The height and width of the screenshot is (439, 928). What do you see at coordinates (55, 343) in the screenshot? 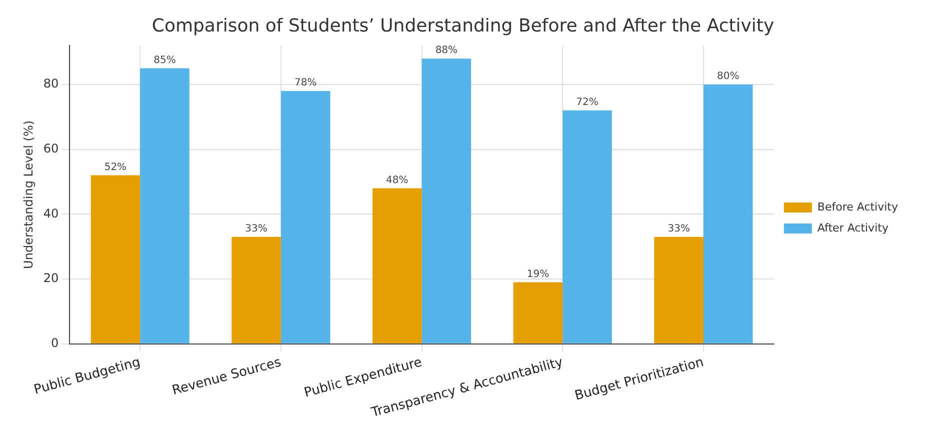
I see `y-tick-label: 0` at bounding box center [55, 343].